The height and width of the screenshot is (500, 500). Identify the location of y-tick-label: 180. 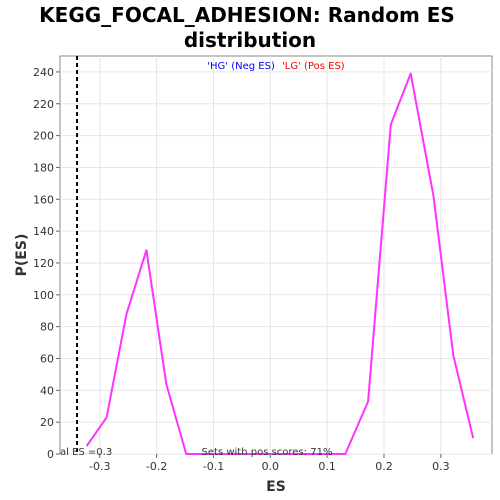
(43, 167).